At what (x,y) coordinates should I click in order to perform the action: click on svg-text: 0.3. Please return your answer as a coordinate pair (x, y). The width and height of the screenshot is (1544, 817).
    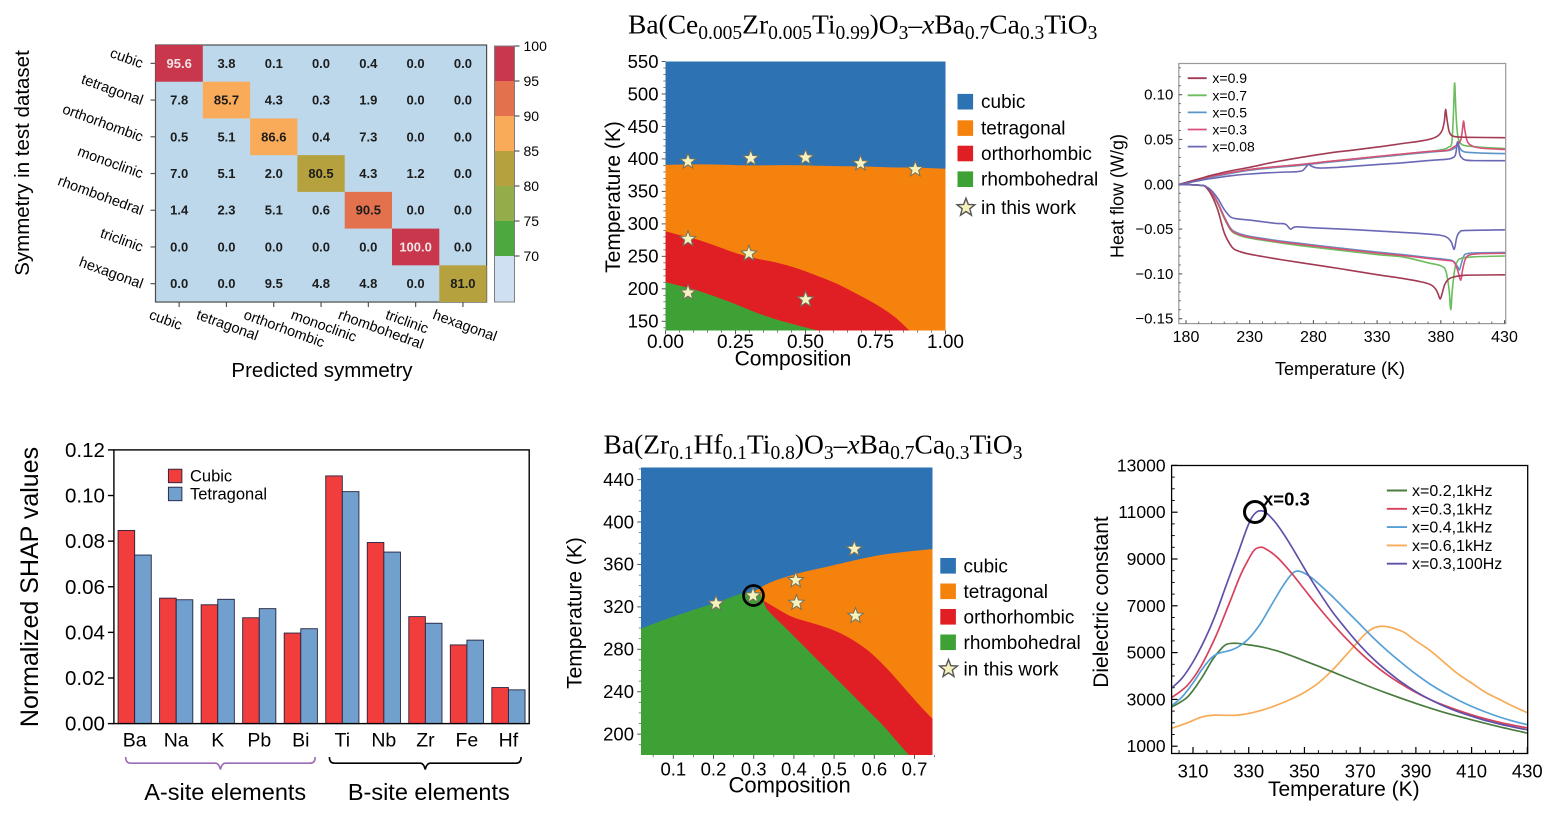
    Looking at the image, I should click on (321, 100).